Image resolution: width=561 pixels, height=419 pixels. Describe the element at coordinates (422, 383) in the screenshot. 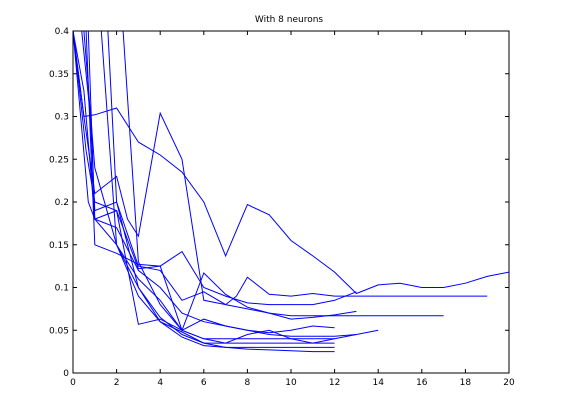

I see `x-tick-label: 16` at that location.